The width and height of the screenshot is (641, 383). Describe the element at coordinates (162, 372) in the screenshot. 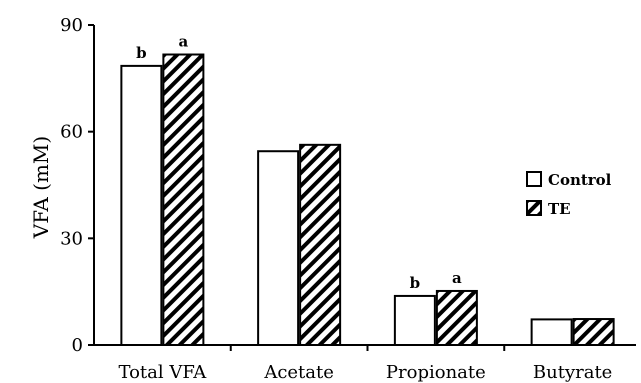

I see `x-tick-label-0: Total VFA` at that location.